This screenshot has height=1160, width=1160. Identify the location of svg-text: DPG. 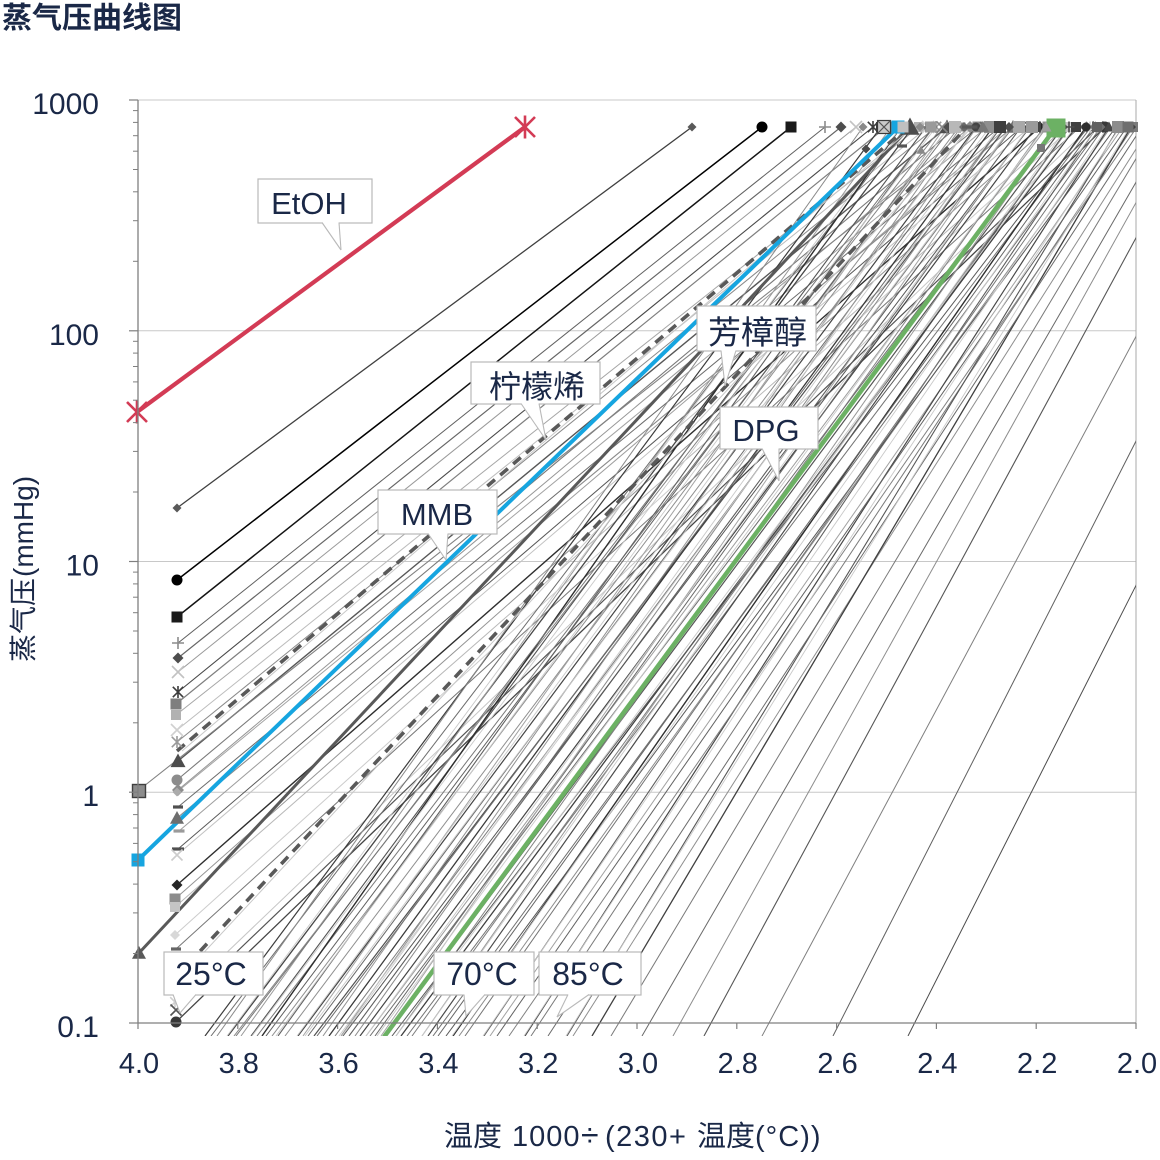
(765, 430).